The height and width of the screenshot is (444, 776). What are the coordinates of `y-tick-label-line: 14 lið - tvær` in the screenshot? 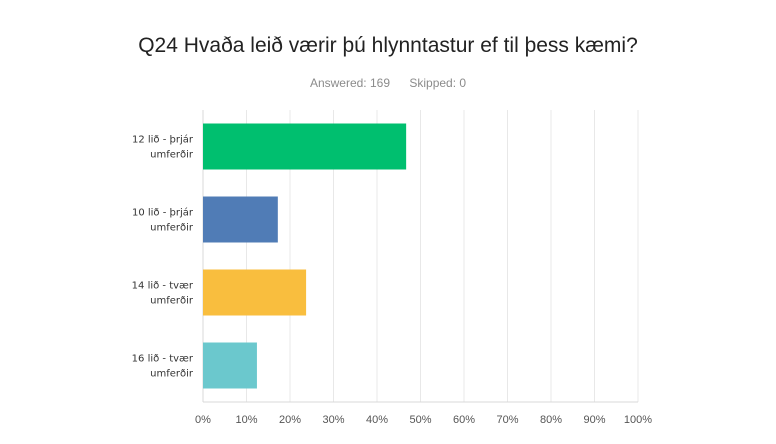 It's located at (163, 286).